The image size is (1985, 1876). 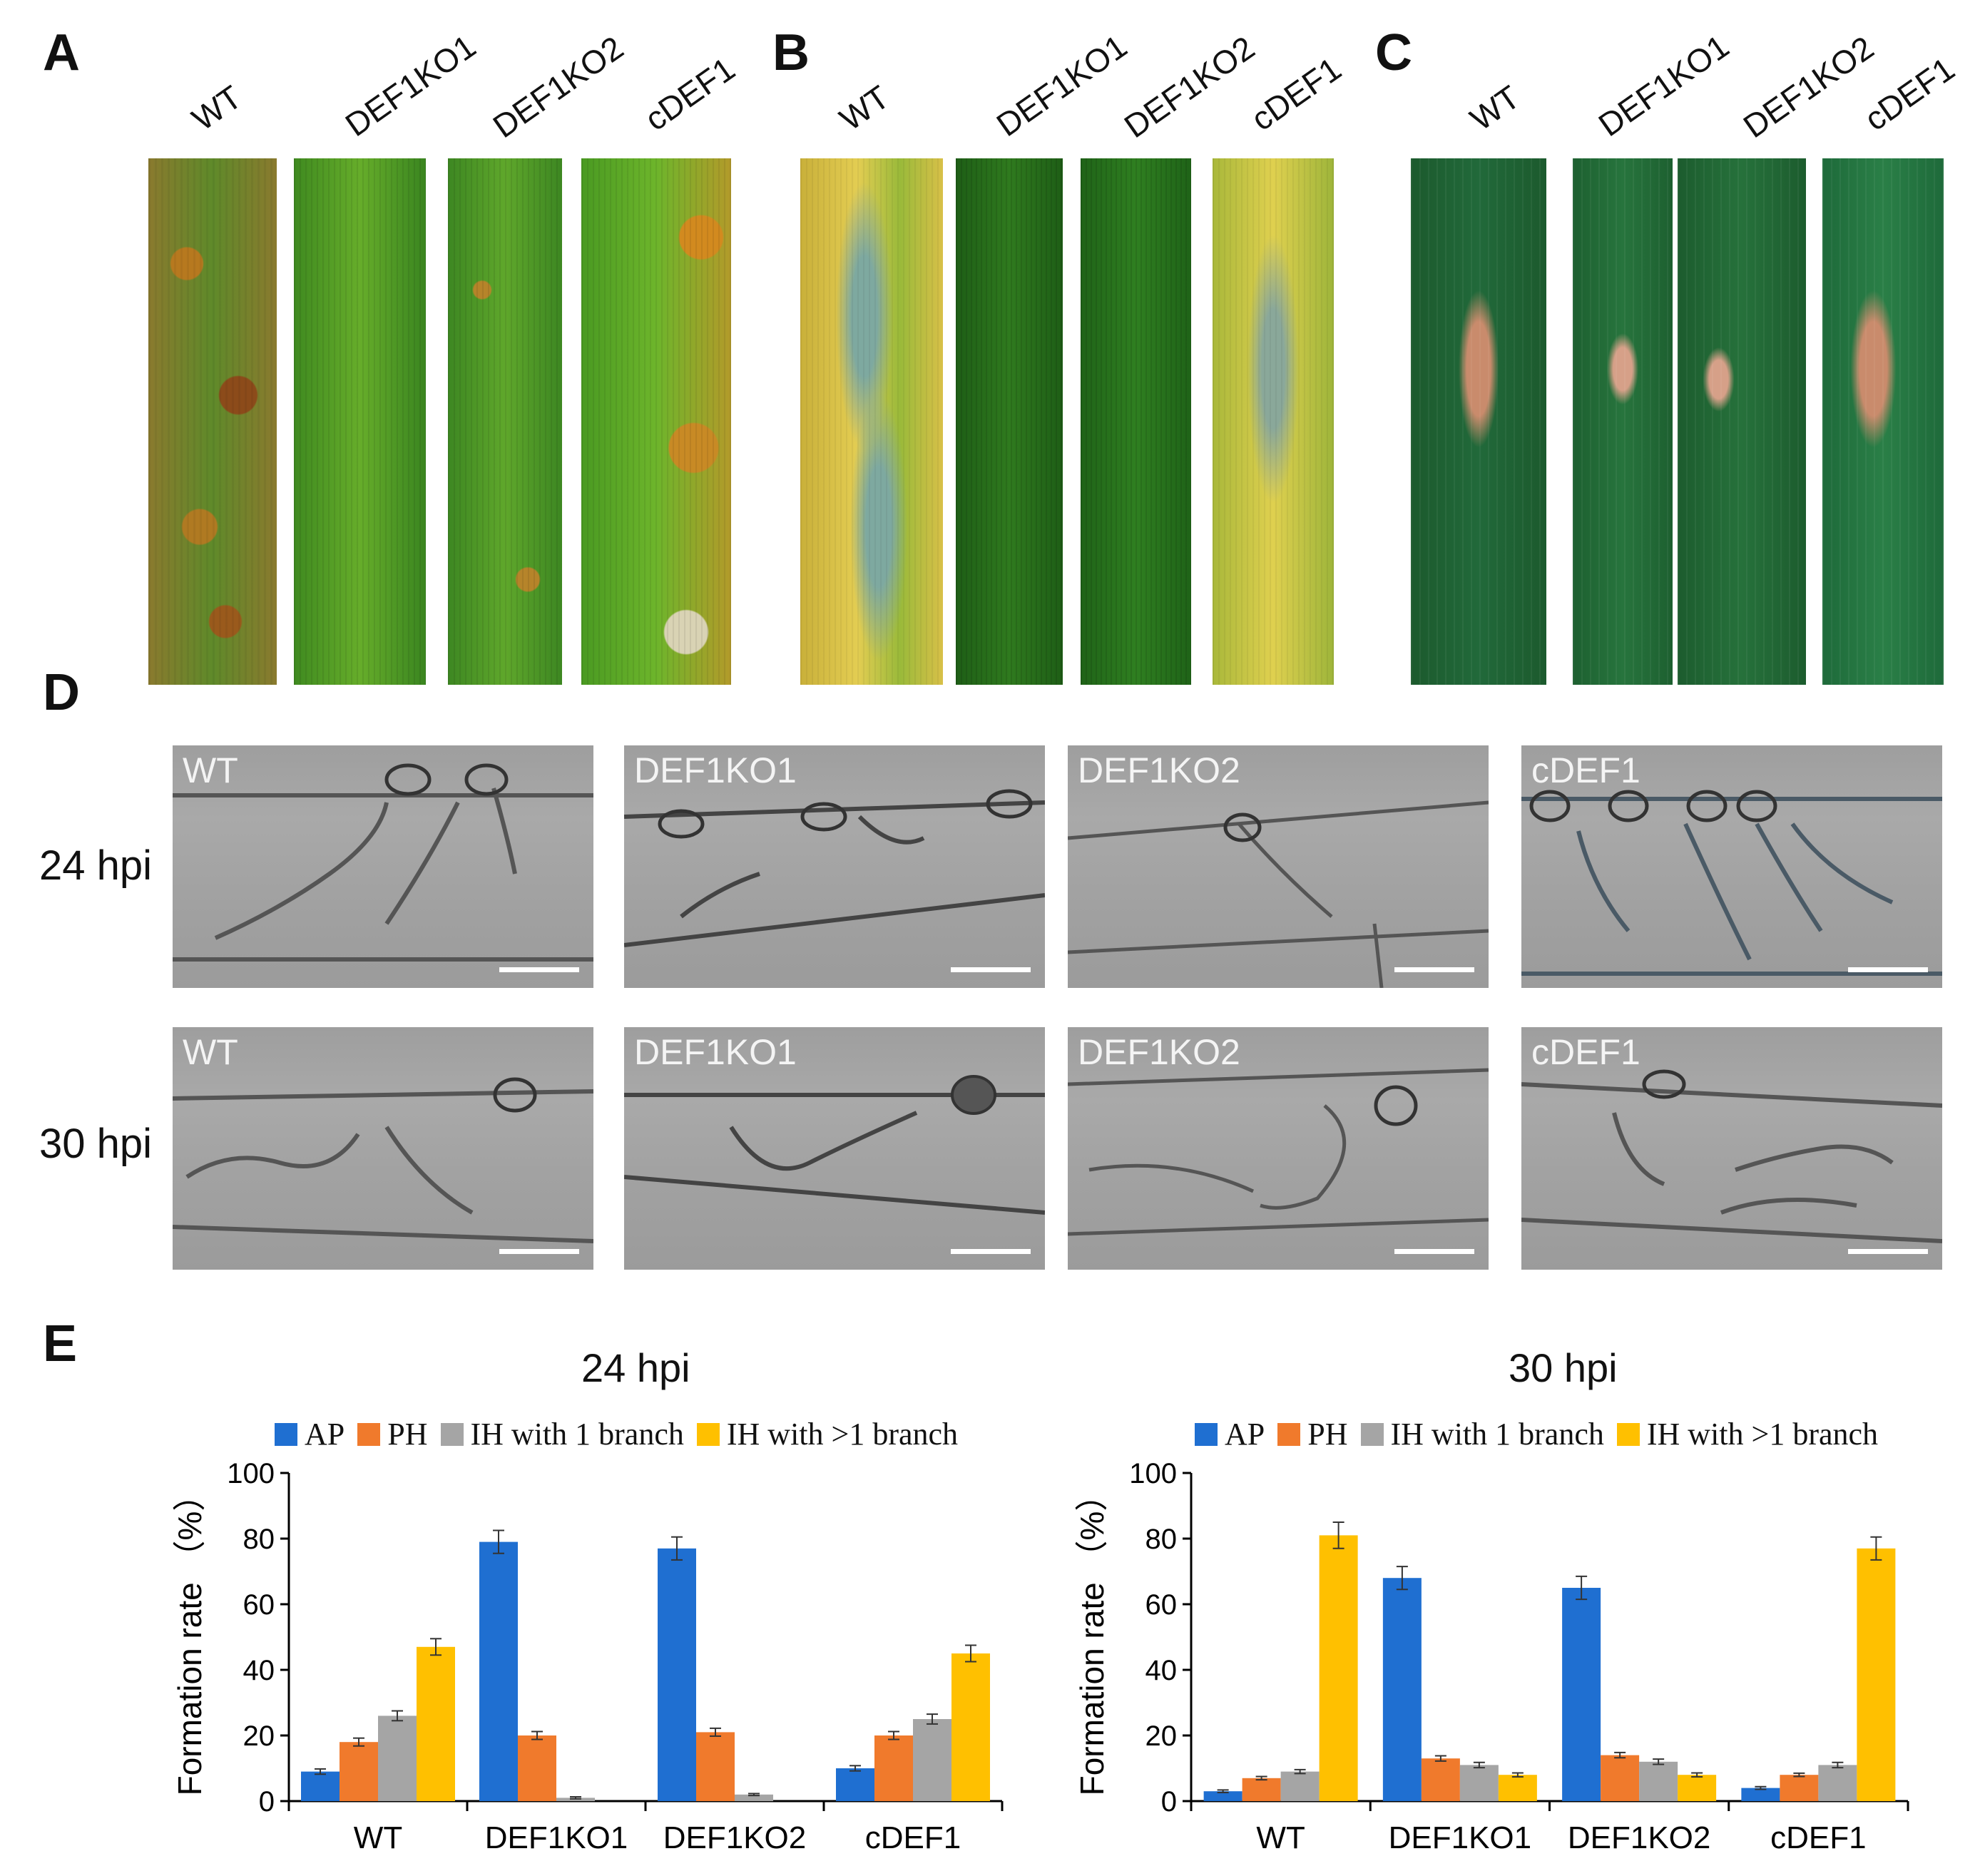 What do you see at coordinates (1009, 421) in the screenshot?
I see `leaf-image-b-def1ko1` at bounding box center [1009, 421].